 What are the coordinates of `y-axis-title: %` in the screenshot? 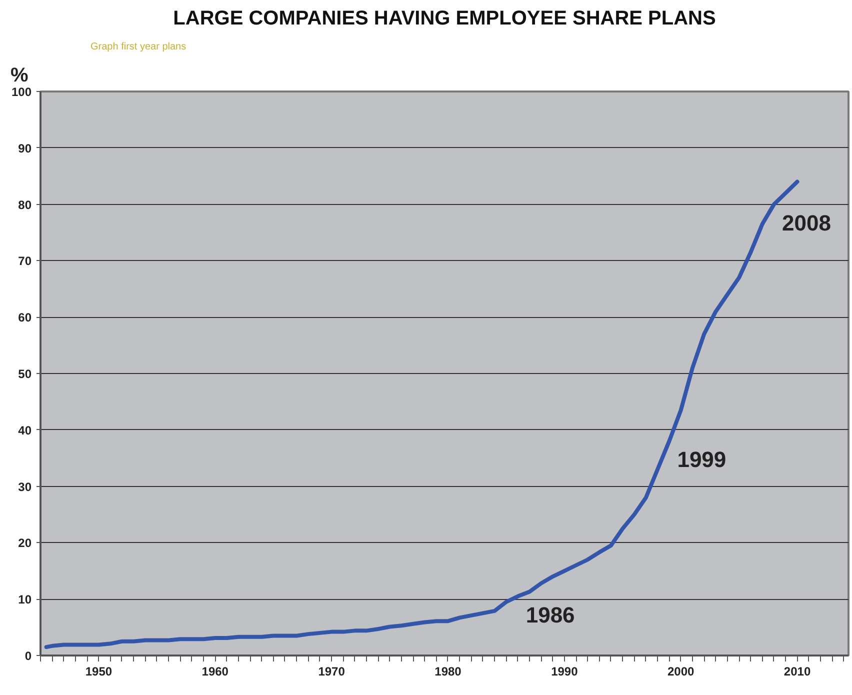 It's located at (19, 75).